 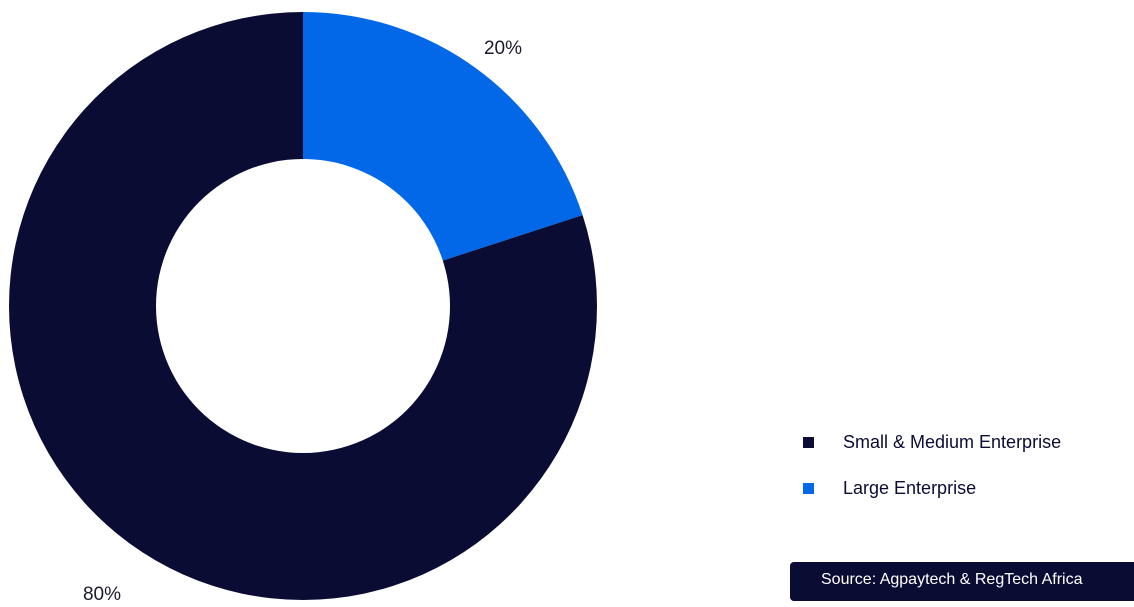 I want to click on value-label-large-enterprise: 20%, so click(x=503, y=48).